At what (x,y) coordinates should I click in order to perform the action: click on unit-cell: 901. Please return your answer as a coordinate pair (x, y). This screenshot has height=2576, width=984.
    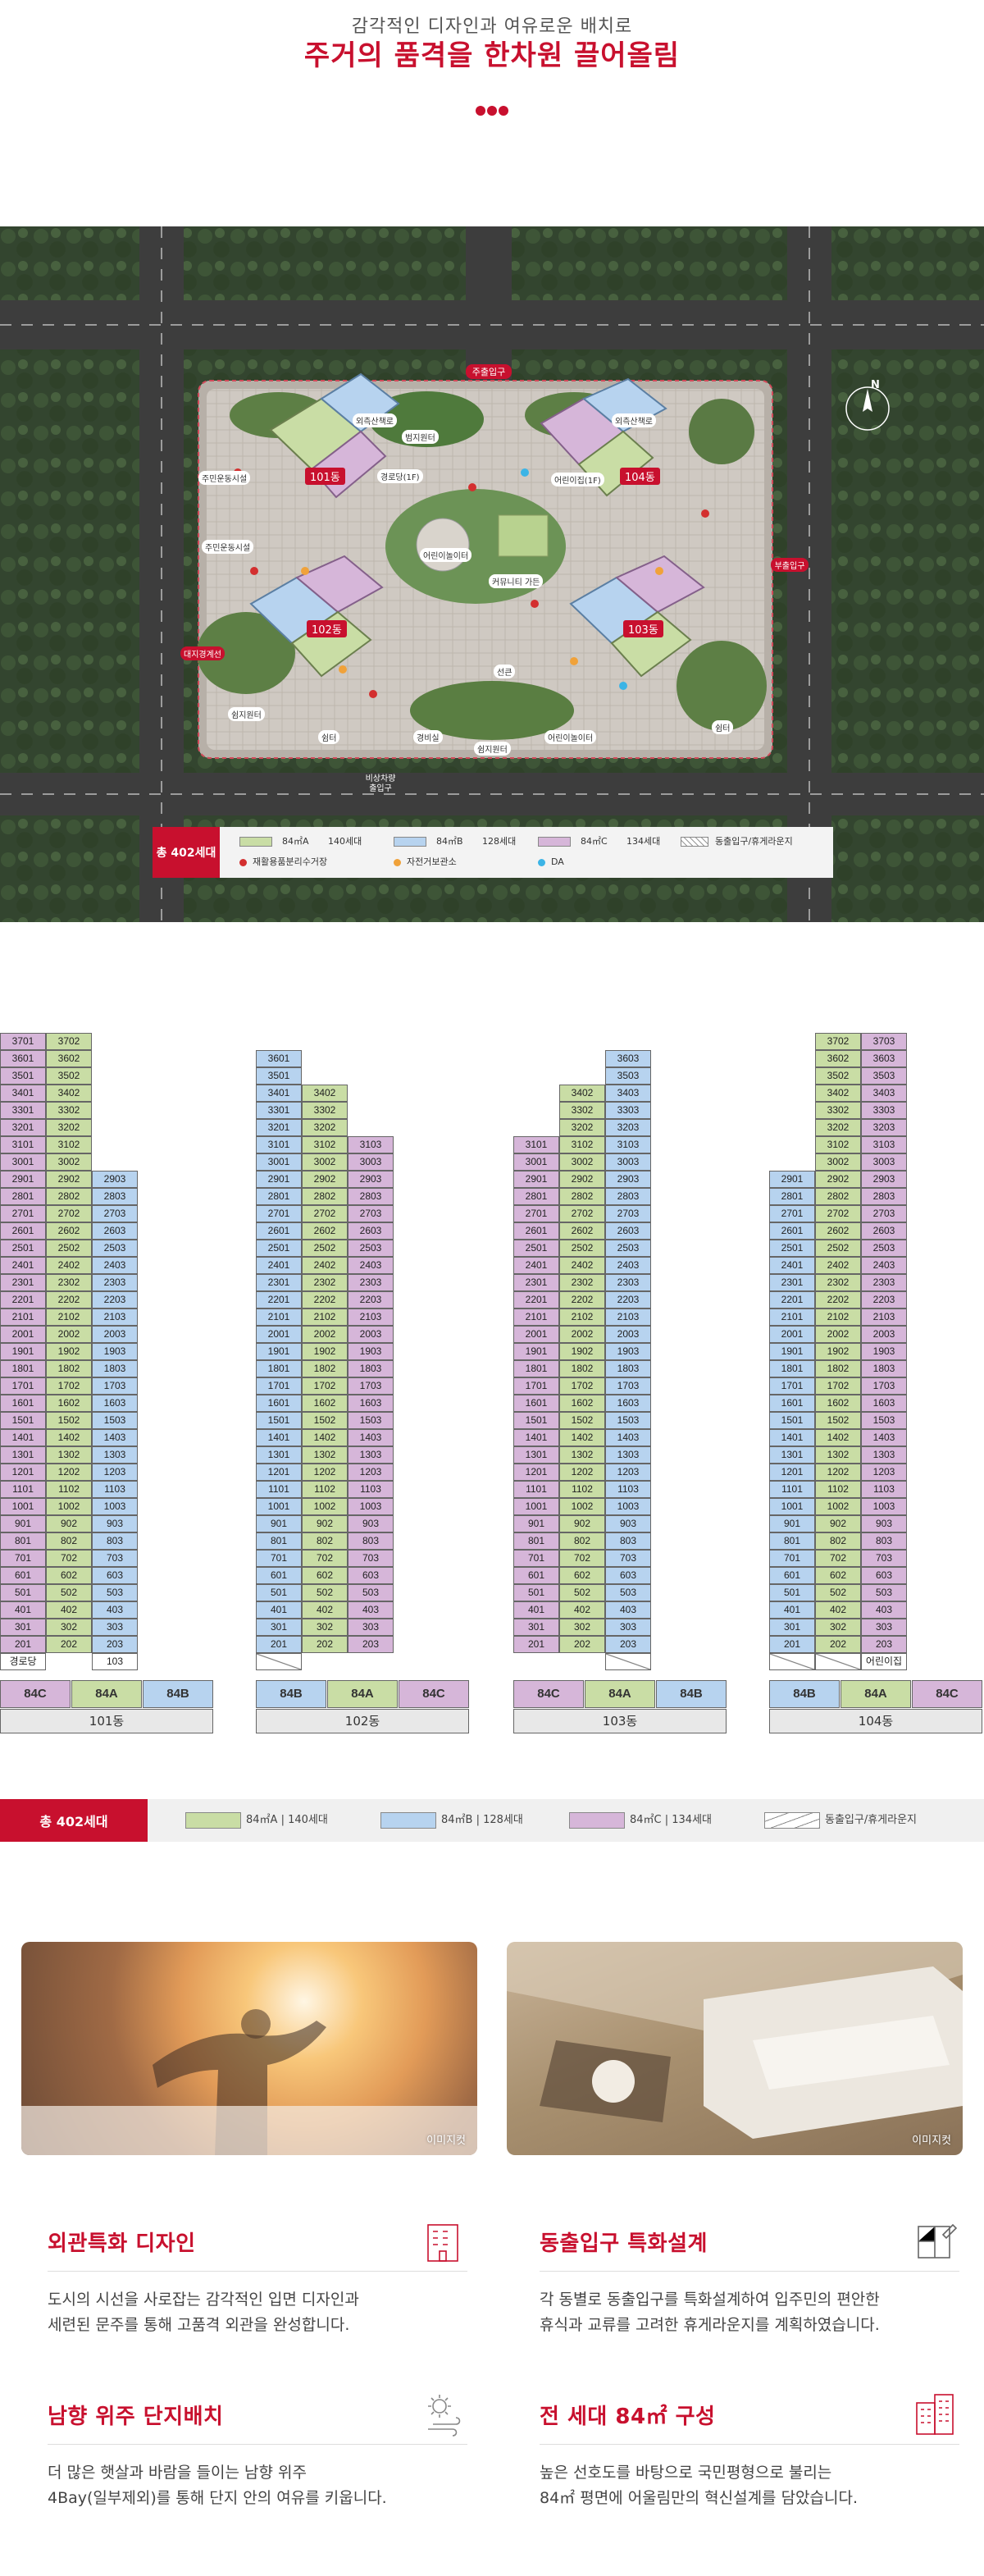
    Looking at the image, I should click on (536, 1524).